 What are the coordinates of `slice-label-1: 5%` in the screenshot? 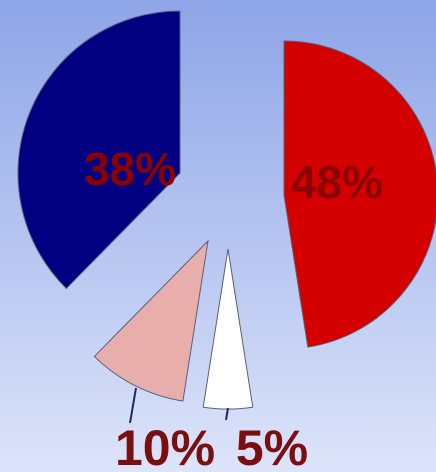 It's located at (272, 446).